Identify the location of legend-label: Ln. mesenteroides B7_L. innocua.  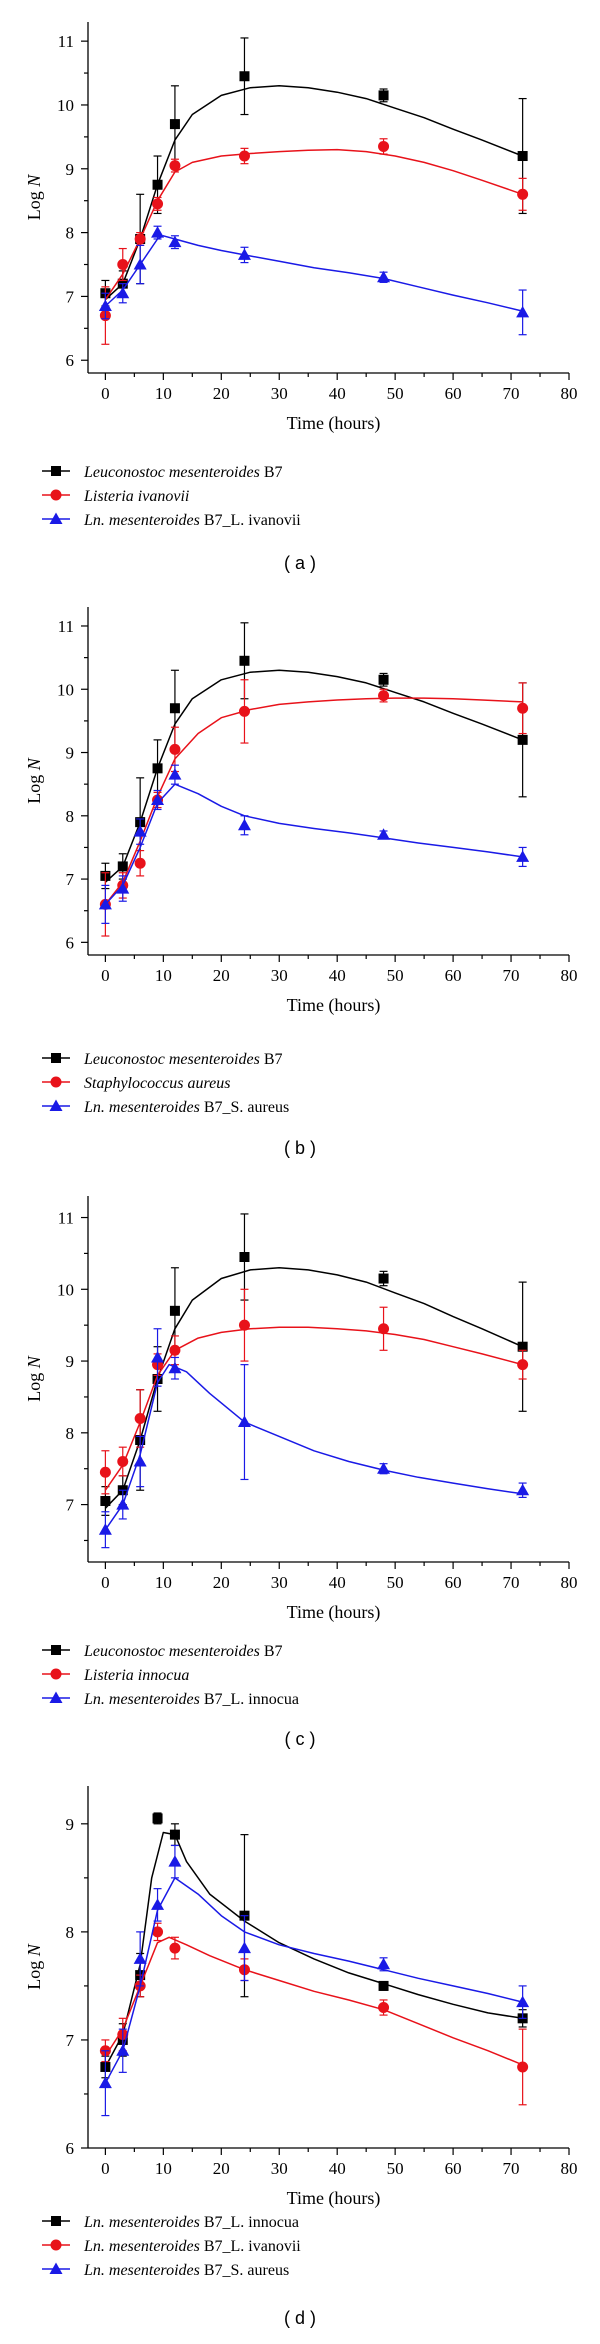
(191, 1699).